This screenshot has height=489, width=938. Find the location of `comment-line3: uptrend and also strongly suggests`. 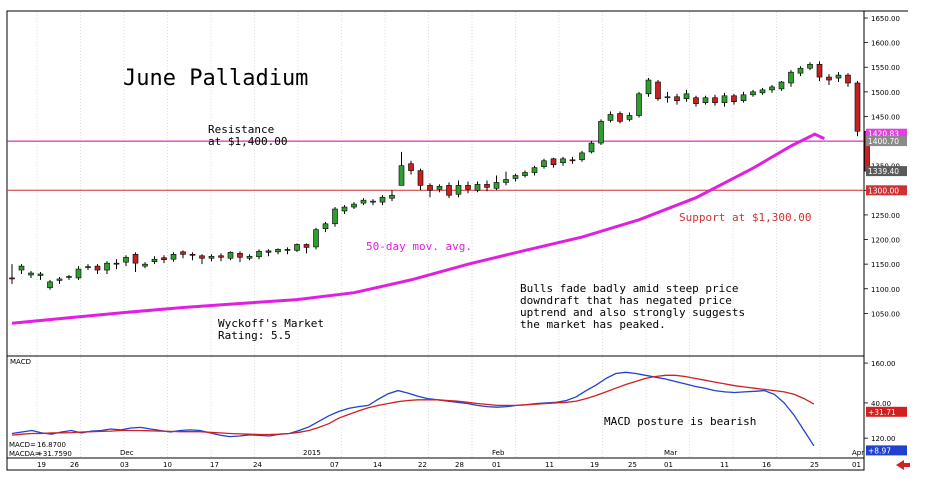

comment-line3: uptrend and also strongly suggests is located at coordinates (632, 312).